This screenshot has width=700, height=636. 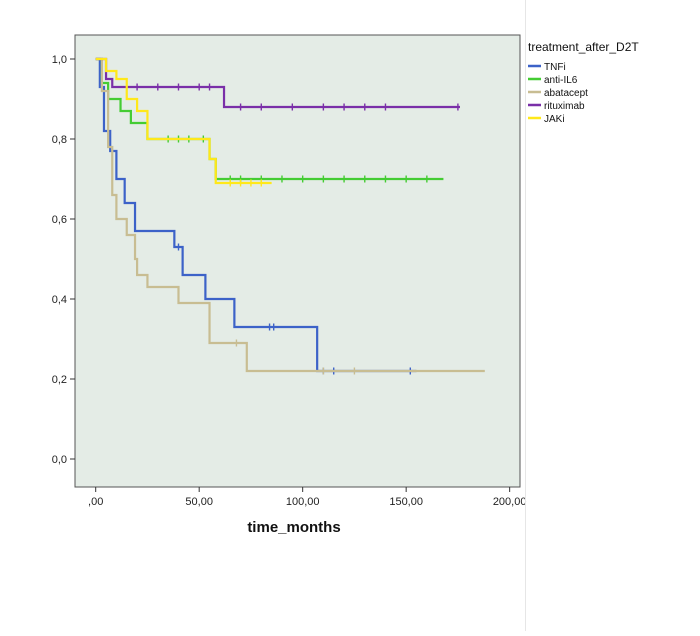 What do you see at coordinates (59, 140) in the screenshot?
I see `y-tick-label: 0,8` at bounding box center [59, 140].